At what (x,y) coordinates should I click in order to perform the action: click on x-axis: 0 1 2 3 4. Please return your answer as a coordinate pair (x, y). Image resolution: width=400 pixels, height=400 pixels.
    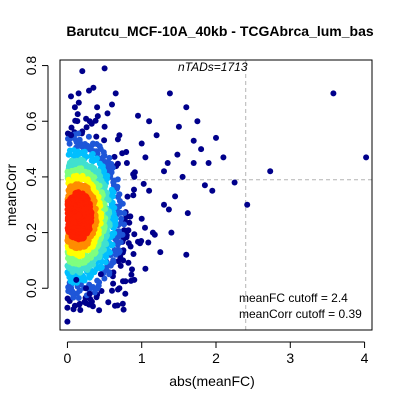
    Looking at the image, I should click on (216, 353).